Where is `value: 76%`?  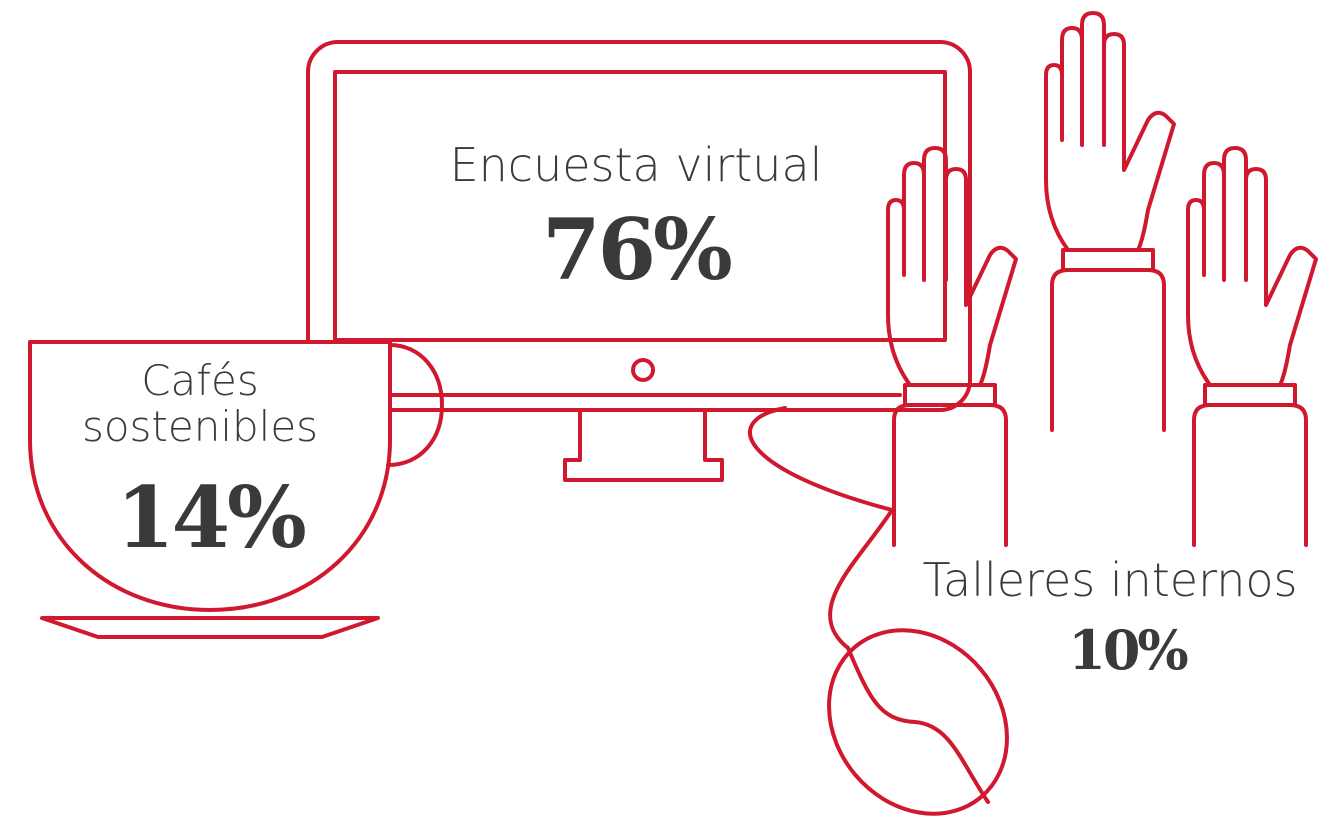 value: 76% is located at coordinates (637, 249).